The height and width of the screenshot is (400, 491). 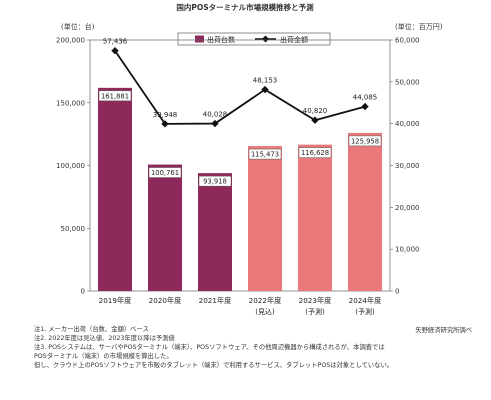 What do you see at coordinates (443, 330) in the screenshot?
I see `source-credit: 矢野経済研究所調べ` at bounding box center [443, 330].